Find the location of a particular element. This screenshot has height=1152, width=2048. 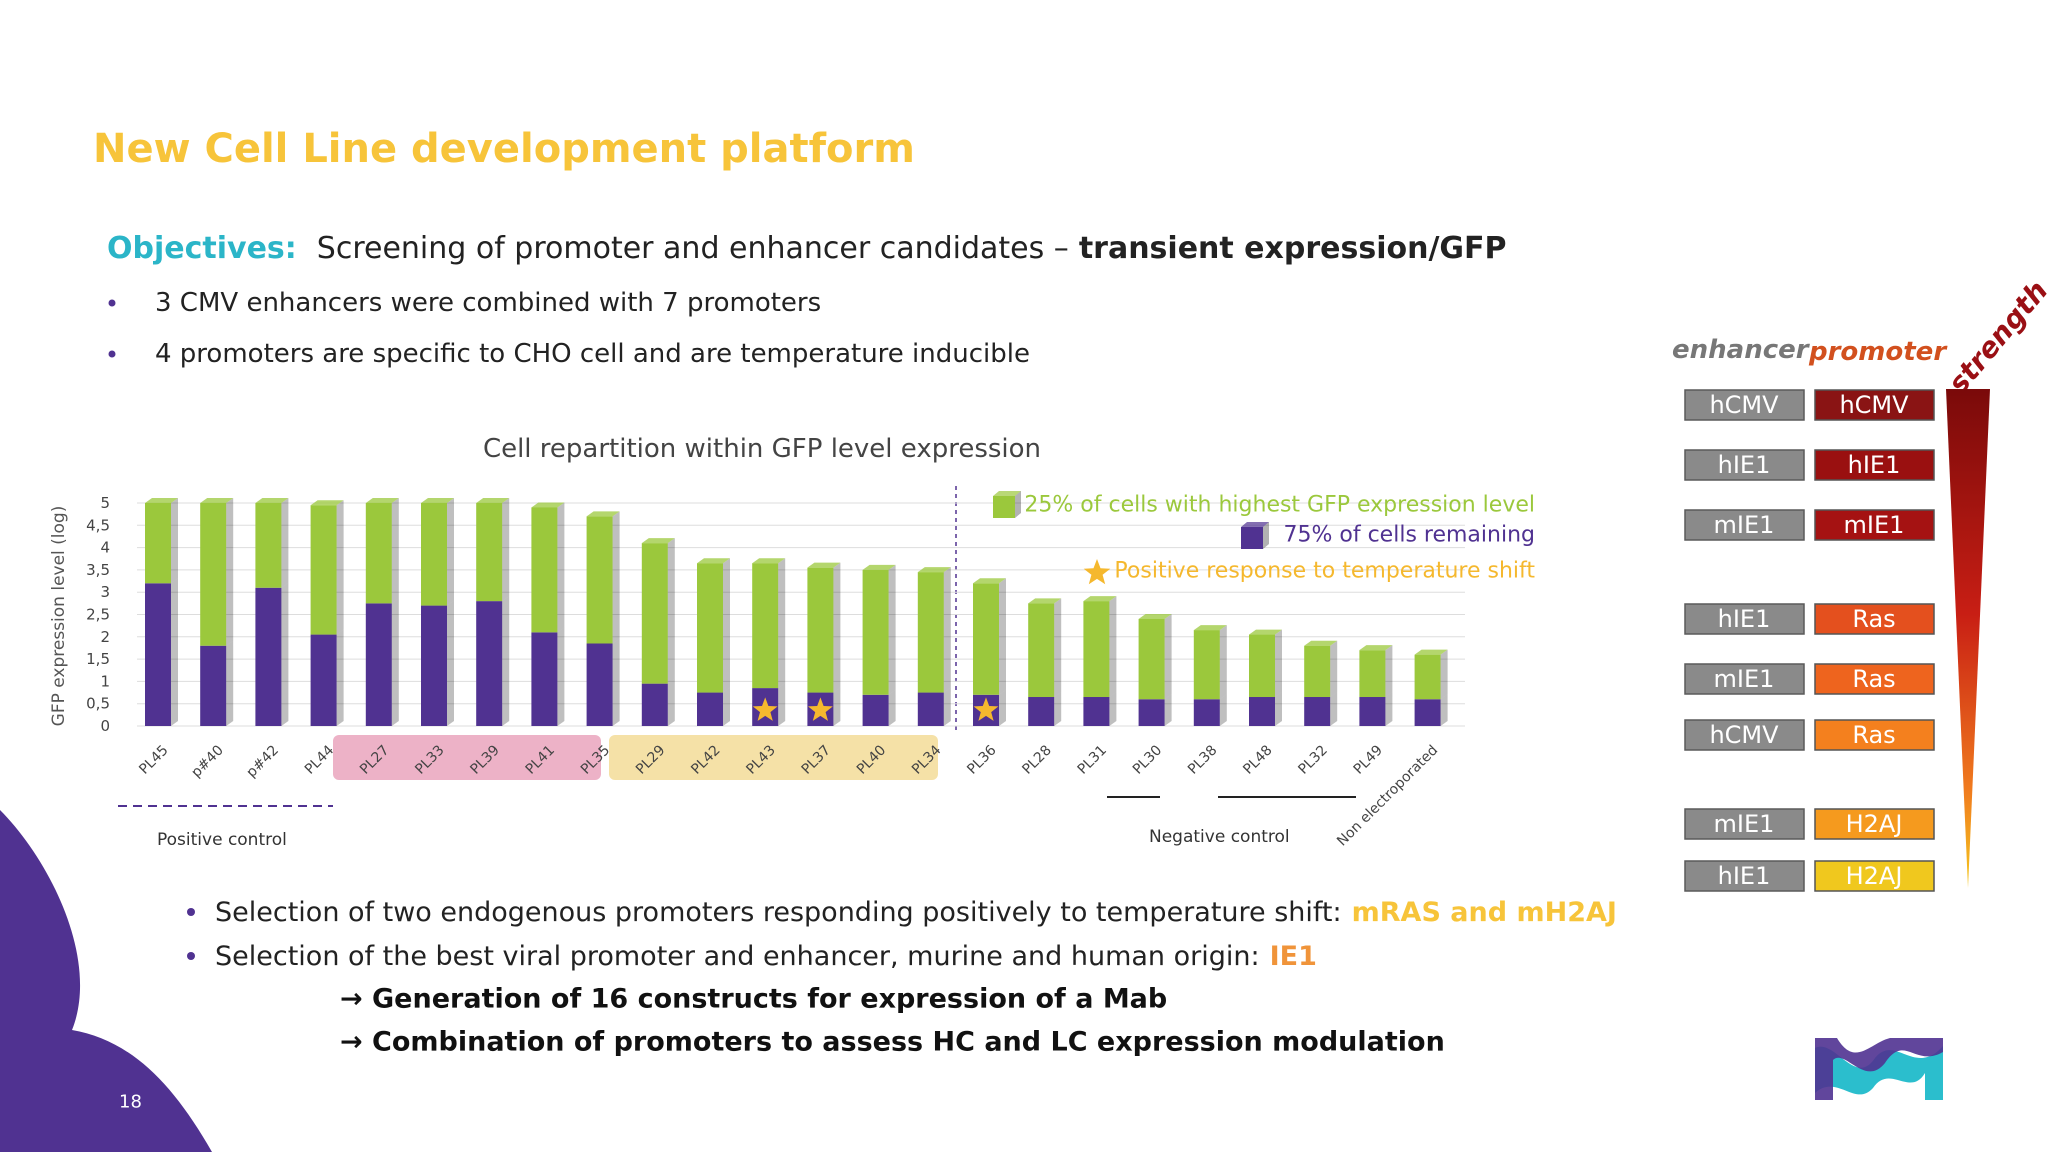

x-tick-label: PL31 is located at coordinates (1092, 759).